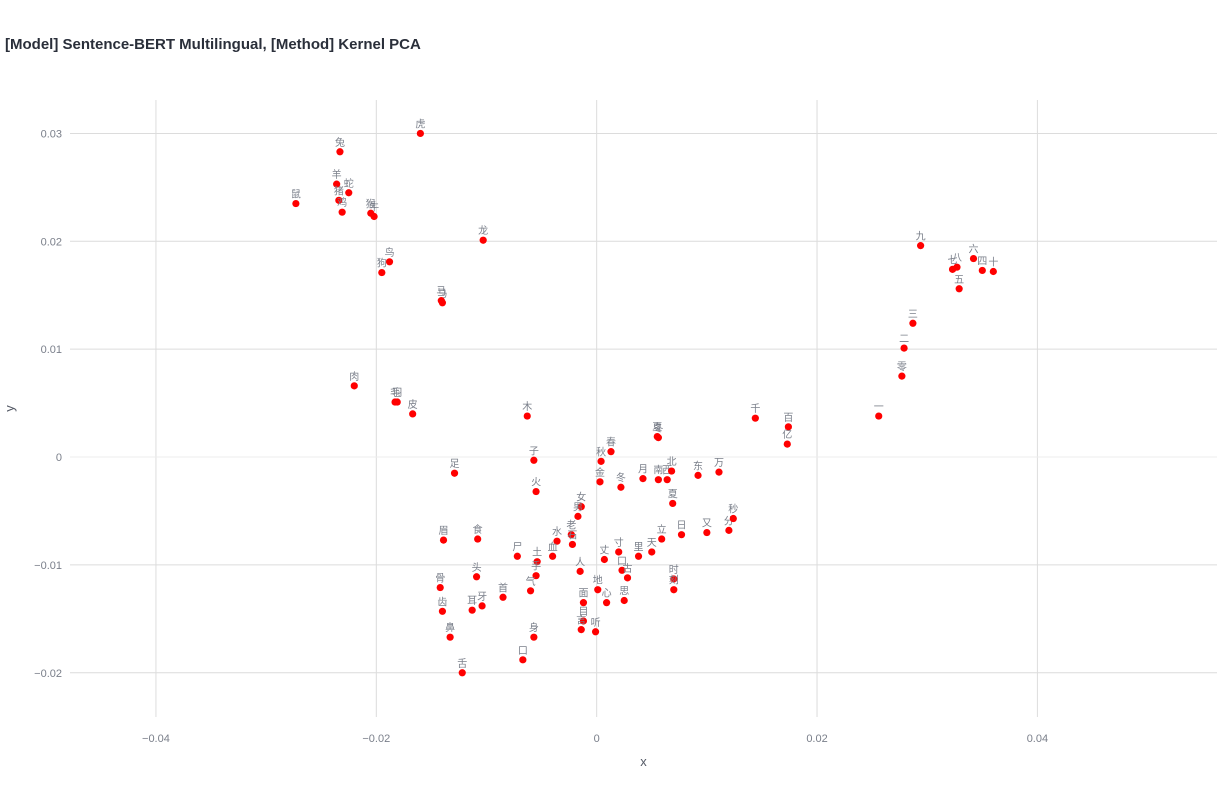  I want to click on data-point-label: 尸, so click(517, 547).